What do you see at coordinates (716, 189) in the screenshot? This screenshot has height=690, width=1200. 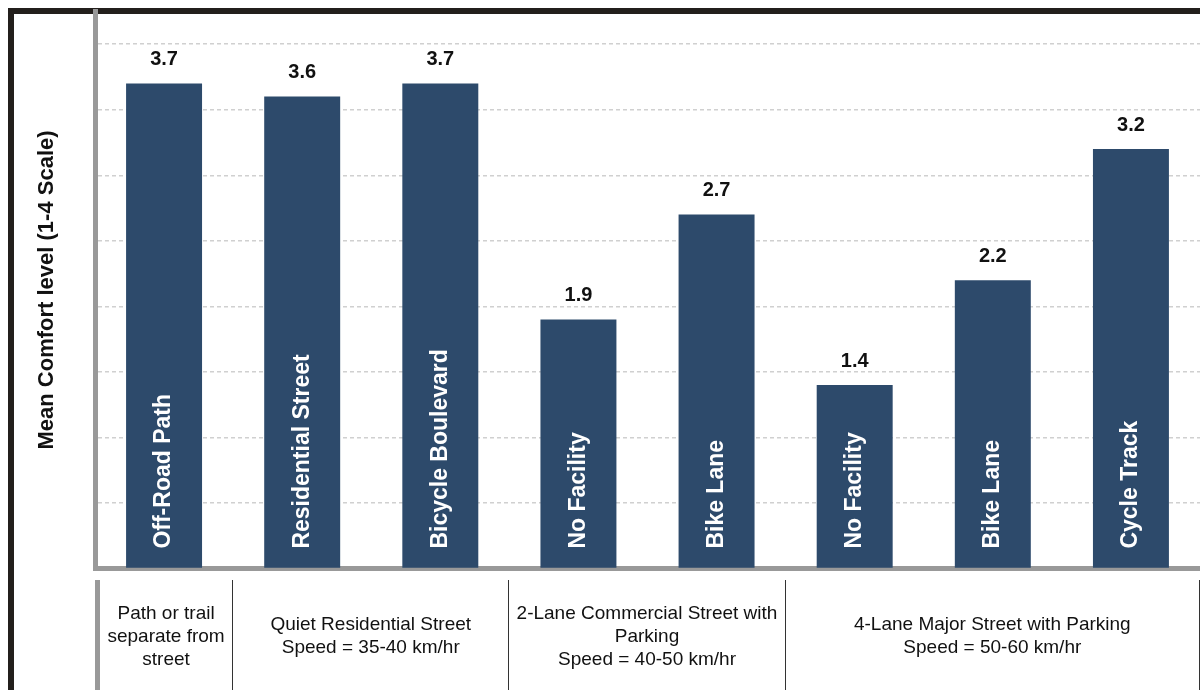 I see `data-label: 2.7` at bounding box center [716, 189].